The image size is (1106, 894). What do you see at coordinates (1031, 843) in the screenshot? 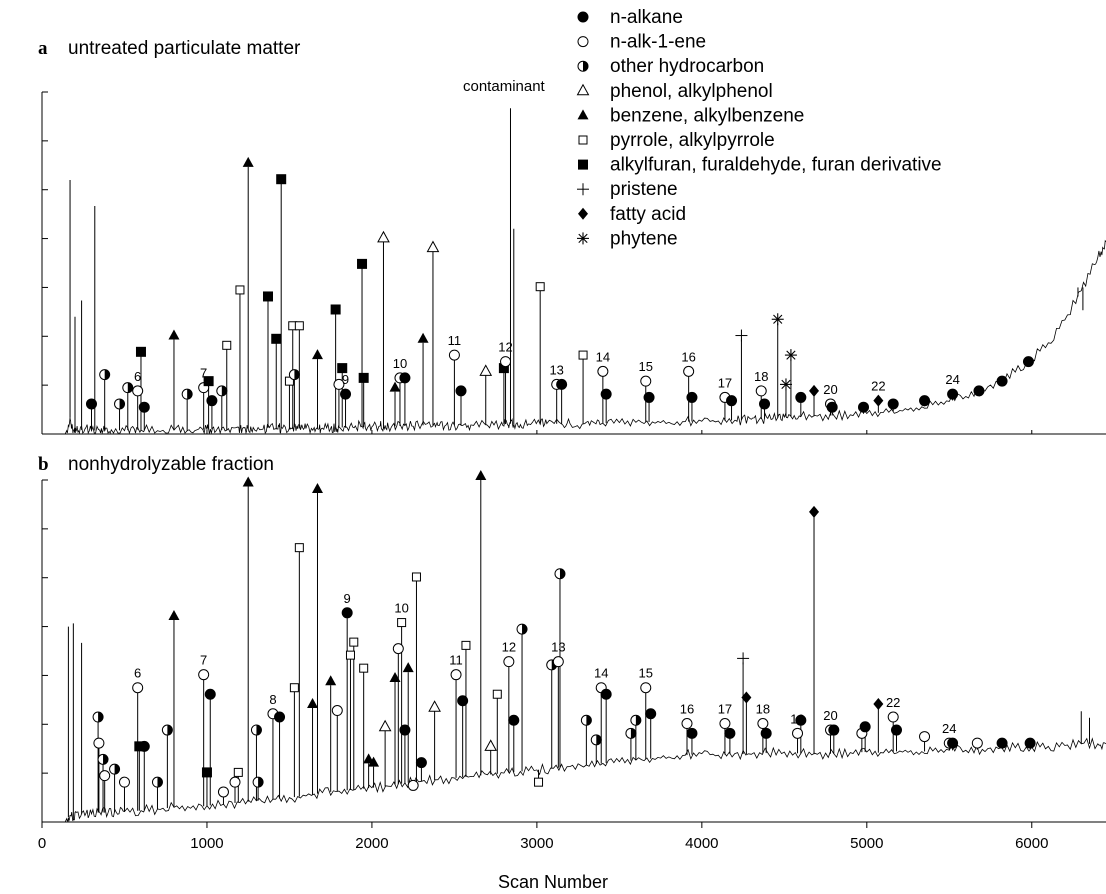
I see `x-tick-label-6: 6000` at bounding box center [1031, 843].